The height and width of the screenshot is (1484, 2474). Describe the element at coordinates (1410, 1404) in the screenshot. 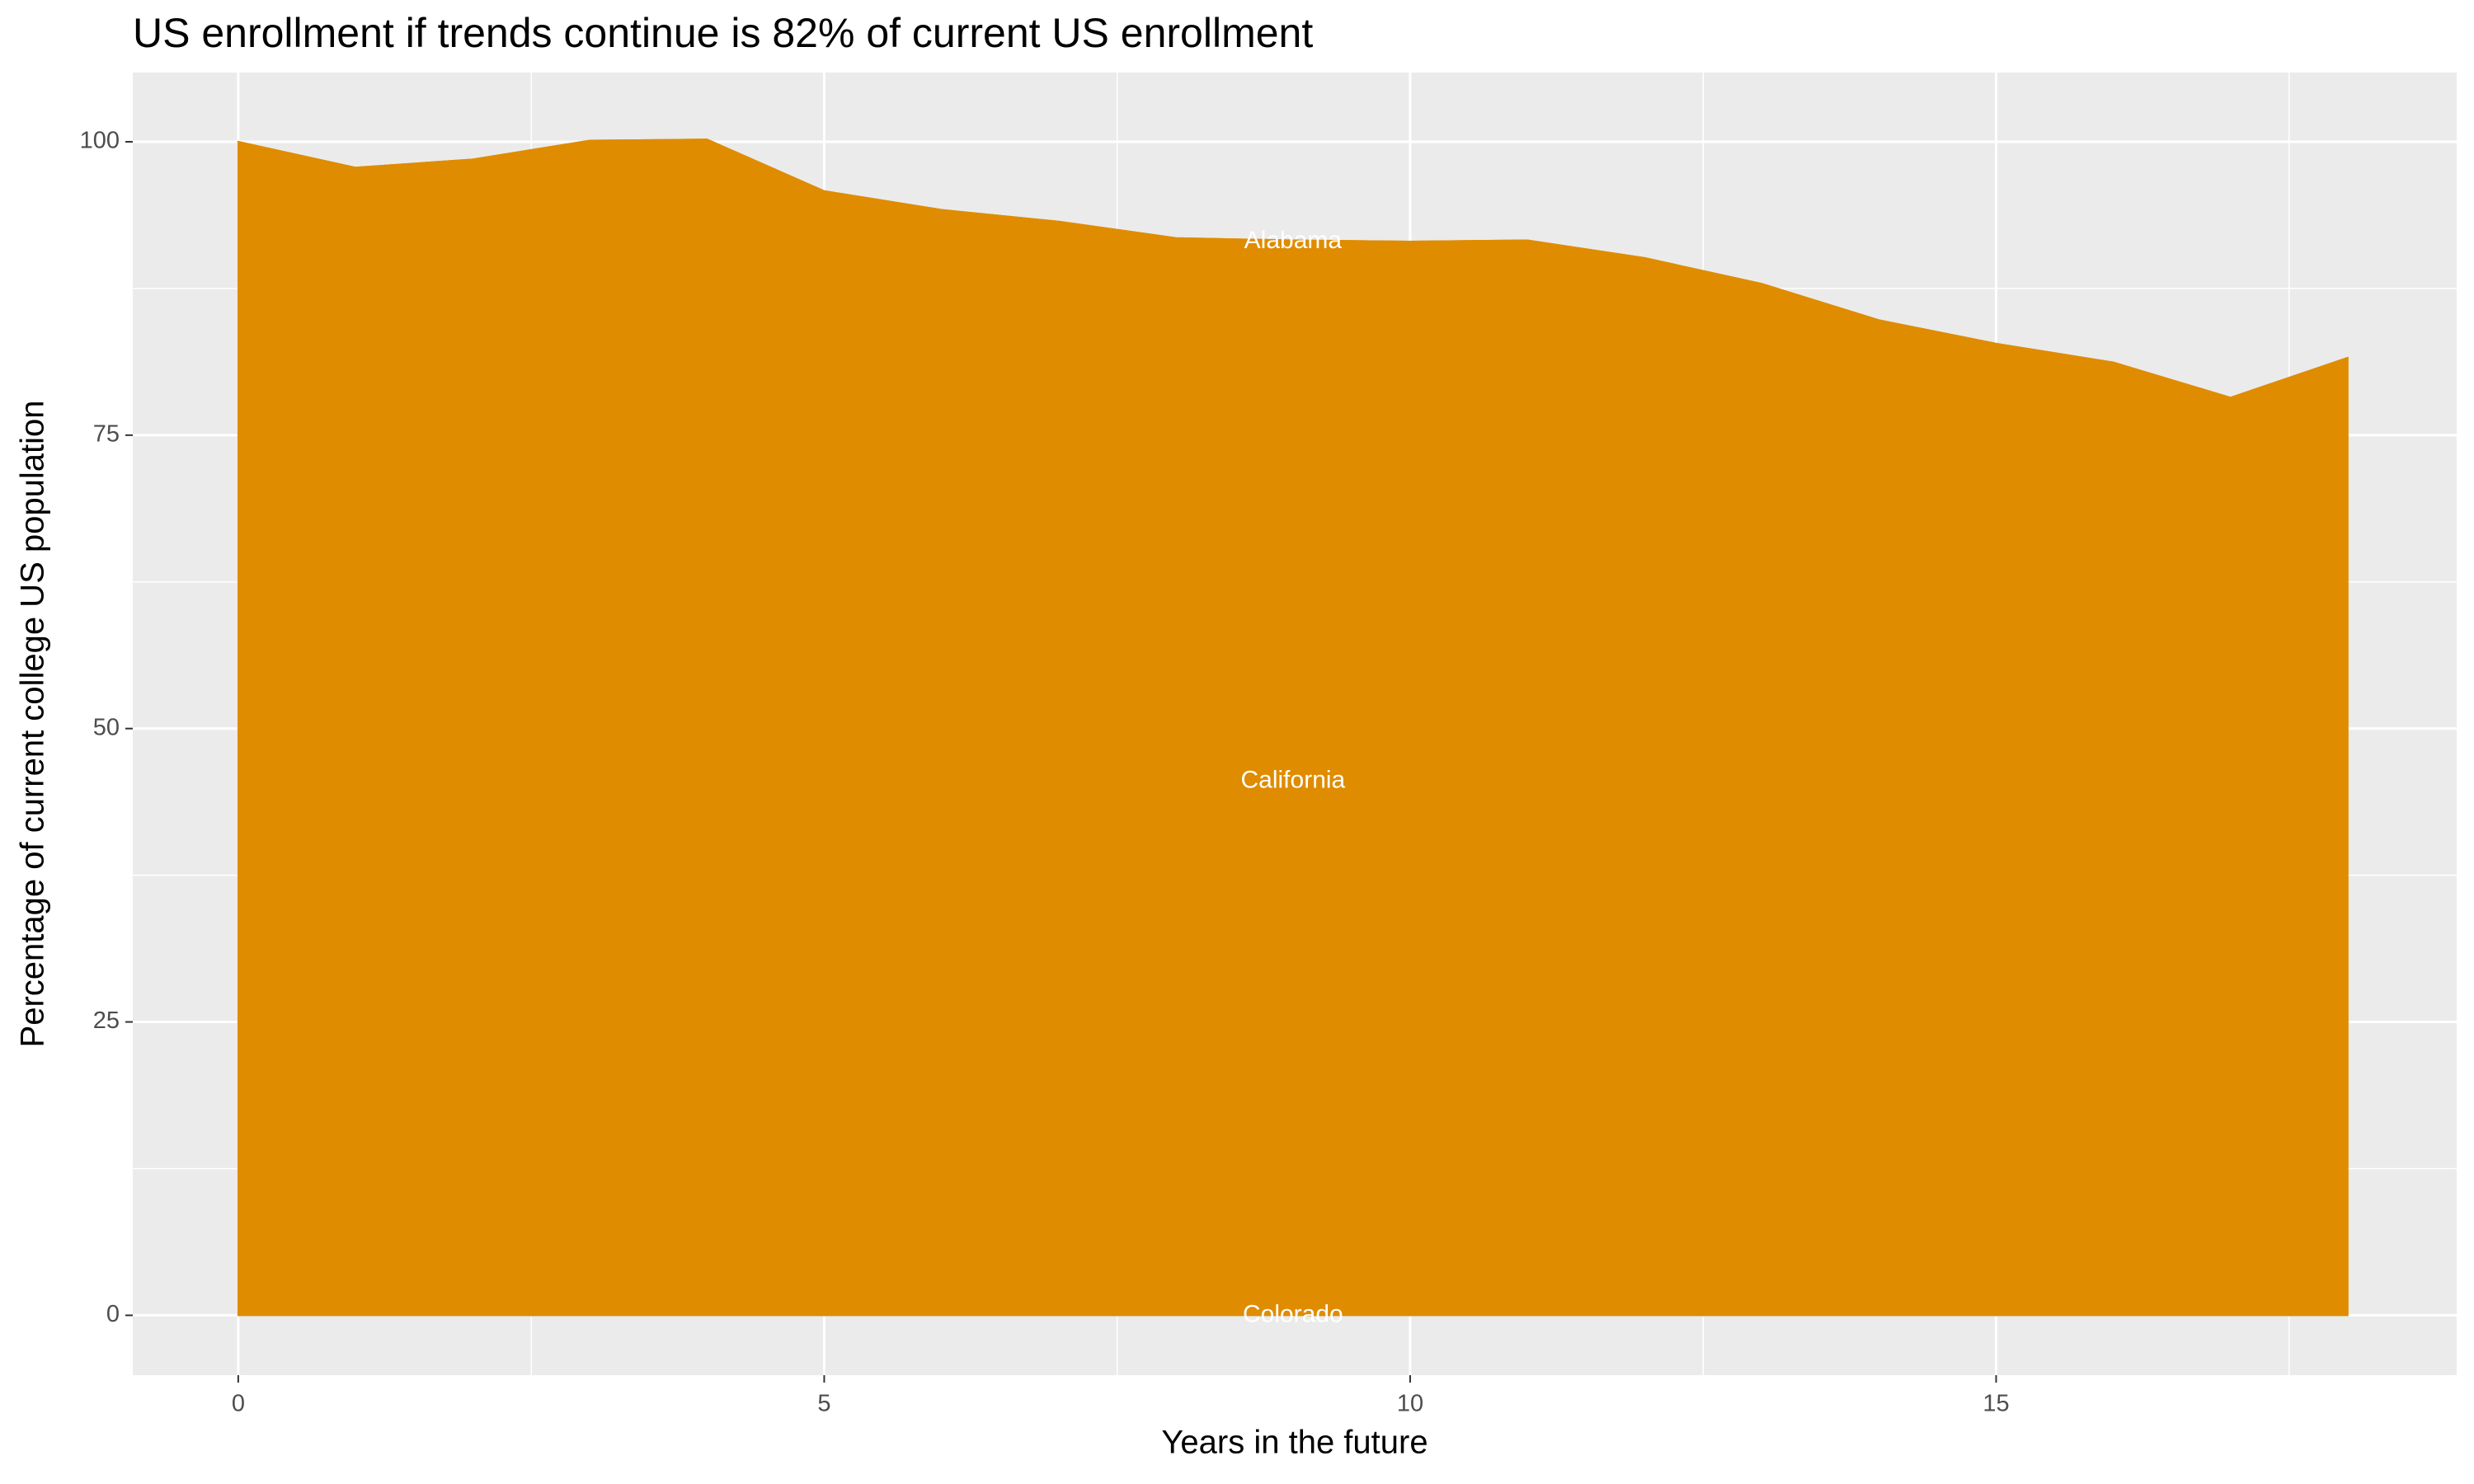

I see `x-tick-label: 10` at that location.